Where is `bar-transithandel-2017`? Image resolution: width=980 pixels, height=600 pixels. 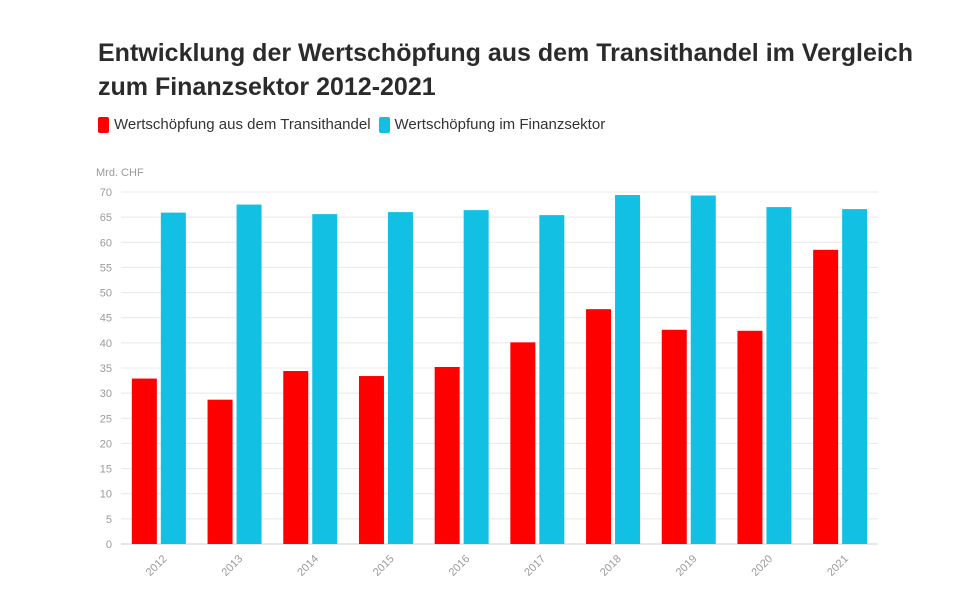 bar-transithandel-2017 is located at coordinates (523, 443).